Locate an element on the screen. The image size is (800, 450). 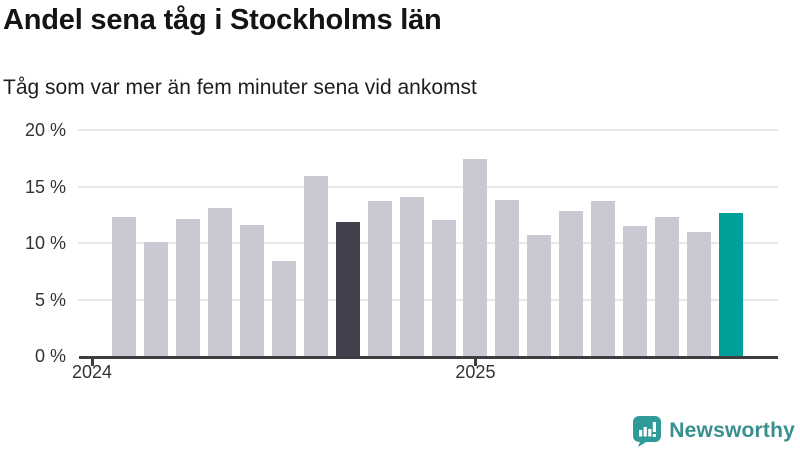
page-title: Andel sena tåg i Stockholms län is located at coordinates (222, 20).